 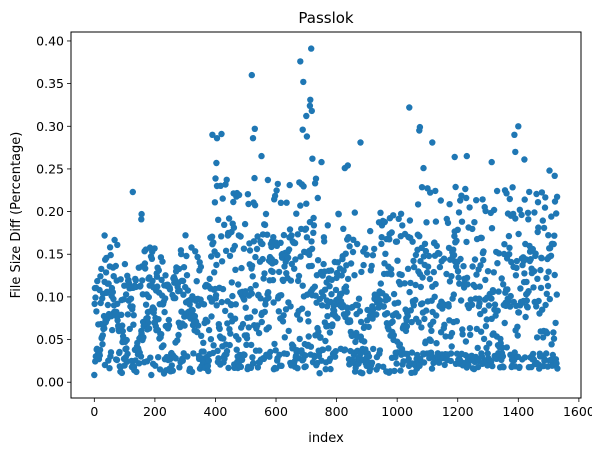 I want to click on y-tick-label: 0.20, so click(x=50, y=211).